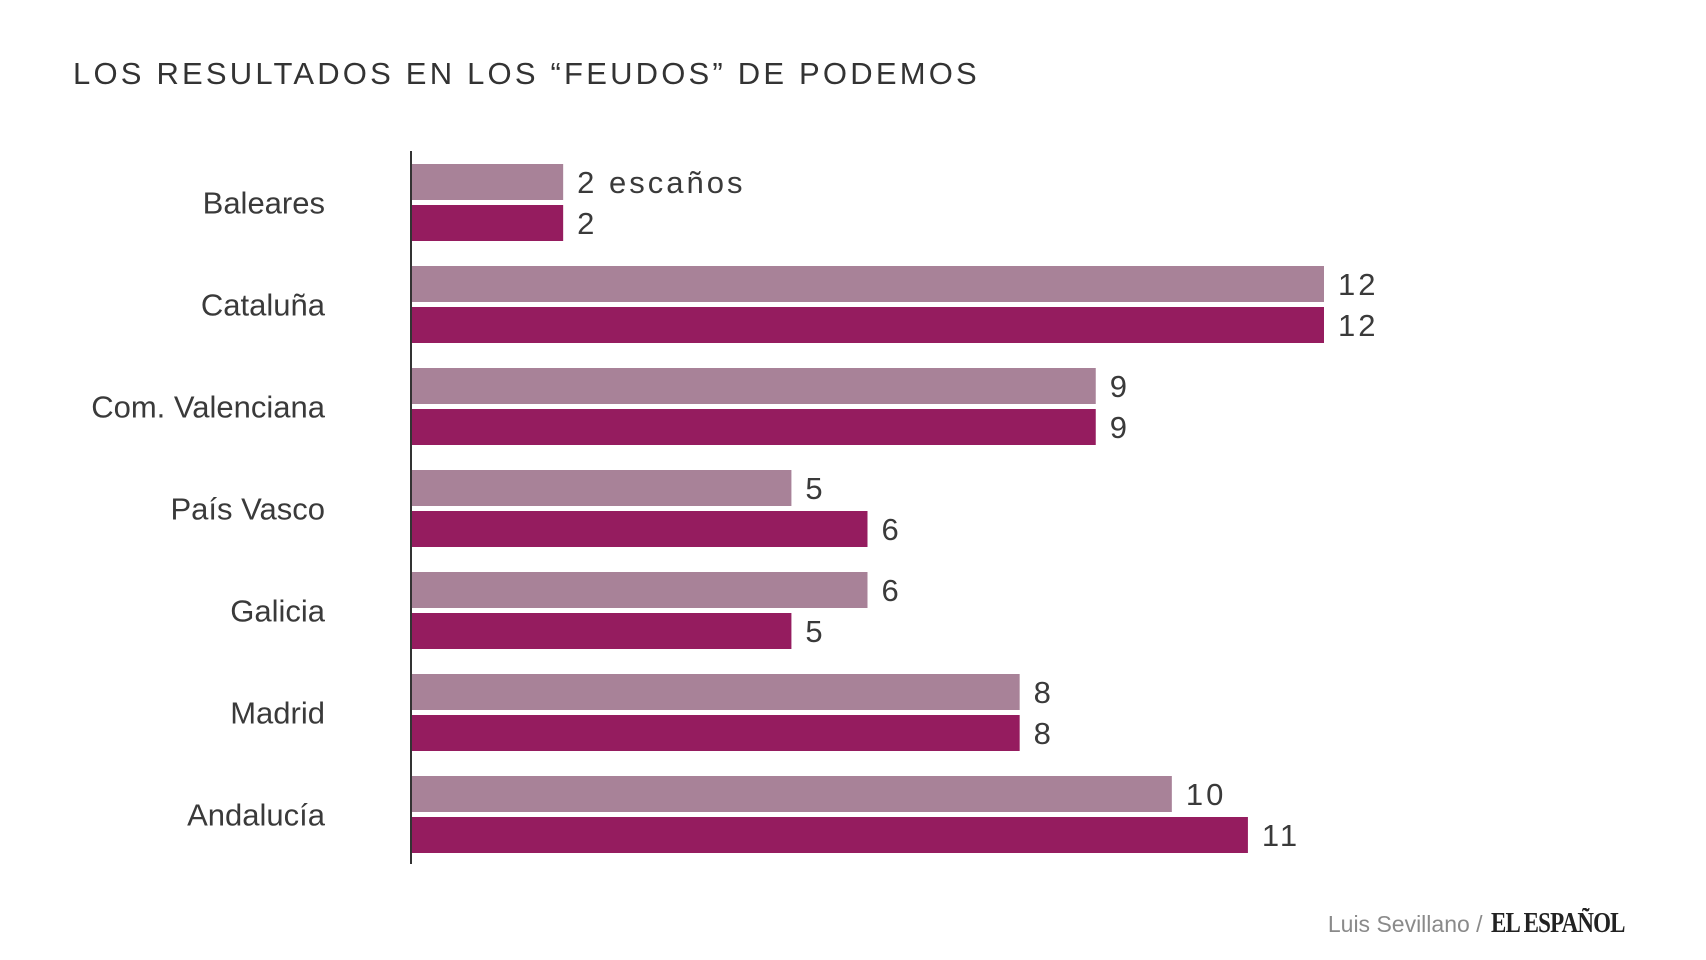 This screenshot has width=1706, height=960. I want to click on value-label: 2 escaños, so click(661, 182).